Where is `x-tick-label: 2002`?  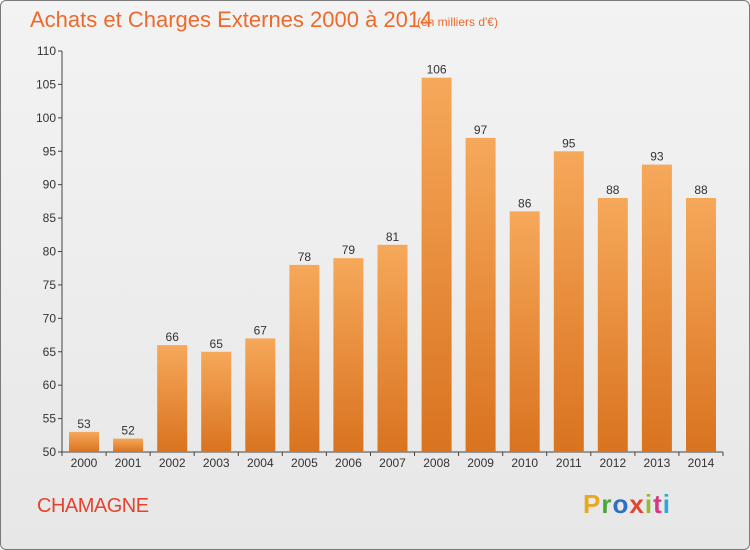
x-tick-label: 2002 is located at coordinates (172, 463).